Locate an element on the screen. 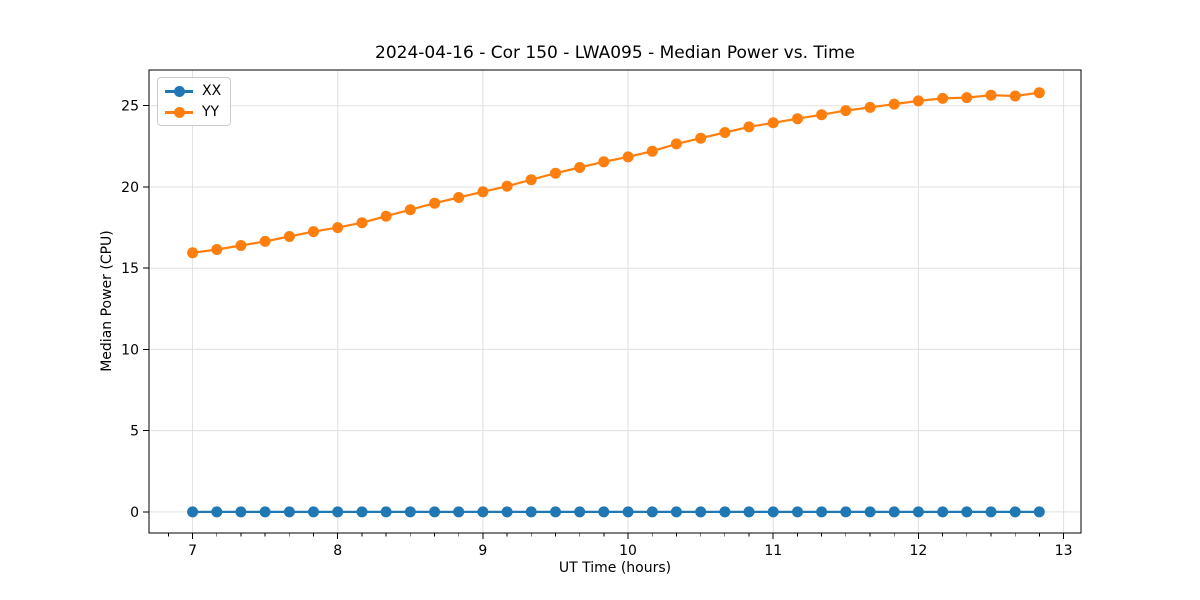 The height and width of the screenshot is (600, 1200). y-tick-label: 5 is located at coordinates (134, 432).